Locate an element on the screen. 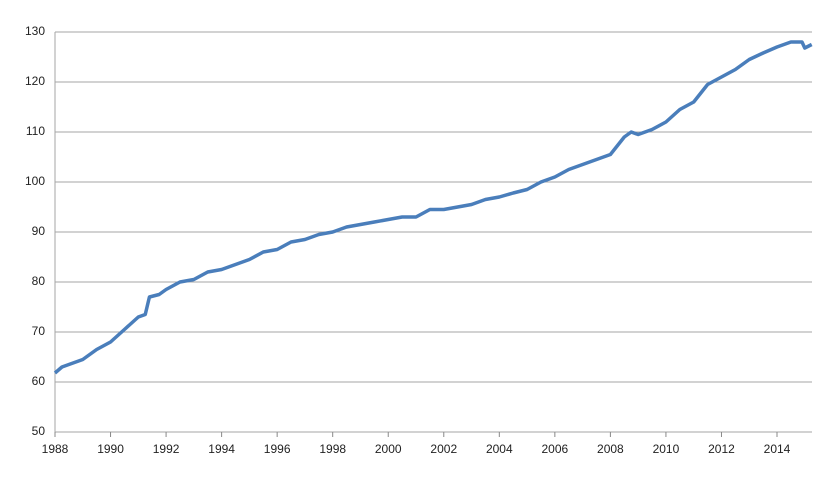 The height and width of the screenshot is (480, 836). x-tick-label: 2008 is located at coordinates (610, 449).